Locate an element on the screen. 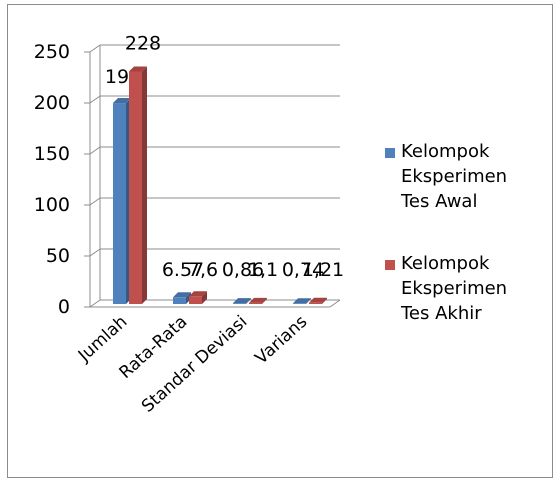  data-label: 1,21 is located at coordinates (323, 270).